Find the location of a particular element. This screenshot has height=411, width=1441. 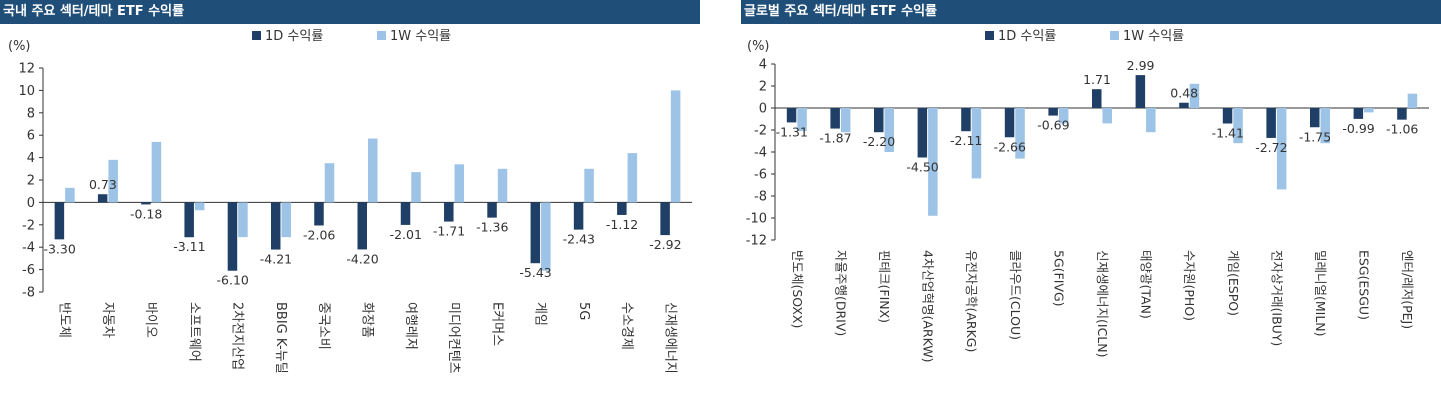

global-legend-swatch-1w is located at coordinates (1114, 35).